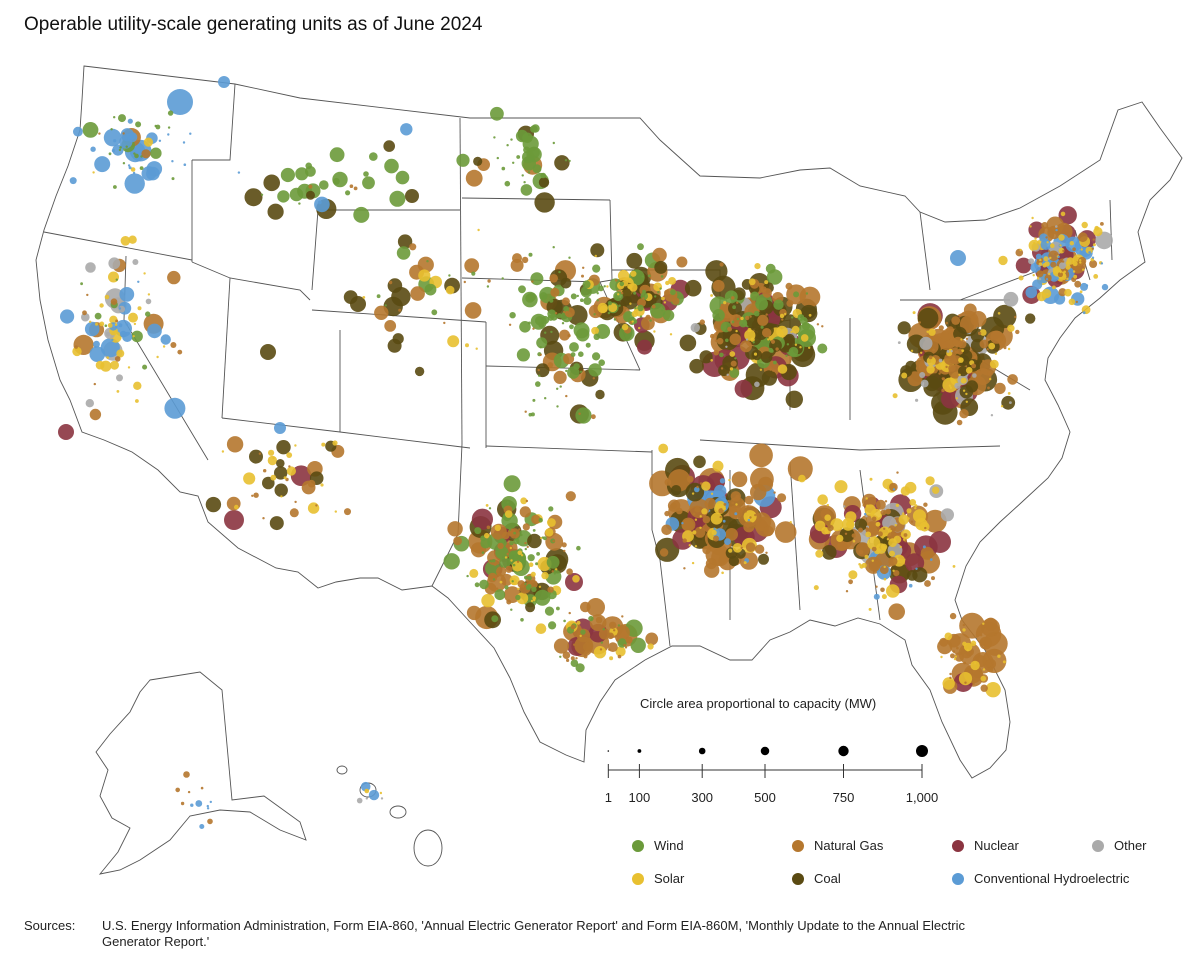 Image resolution: width=1200 pixels, height=958 pixels. I want to click on legend-label-solar: Solar, so click(669, 878).